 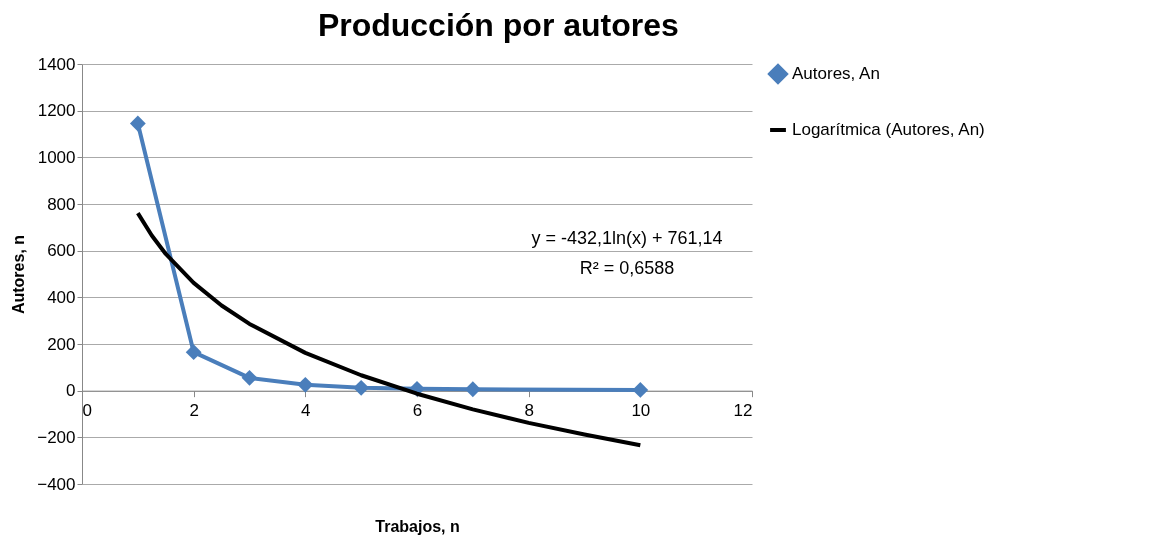 I want to click on y-tick-label: −400, so click(x=56, y=484).